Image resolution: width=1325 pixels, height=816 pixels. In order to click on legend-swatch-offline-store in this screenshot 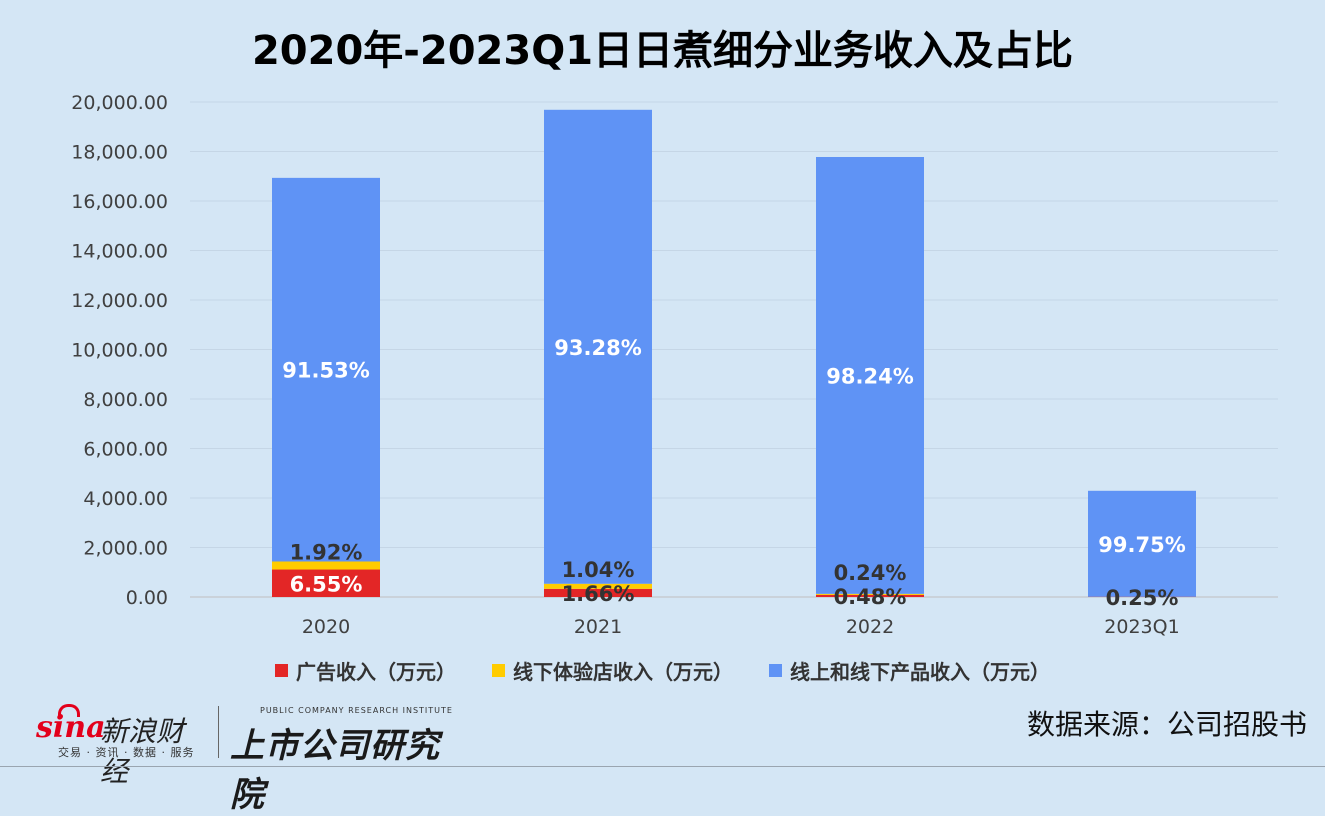, I will do `click(498, 670)`.